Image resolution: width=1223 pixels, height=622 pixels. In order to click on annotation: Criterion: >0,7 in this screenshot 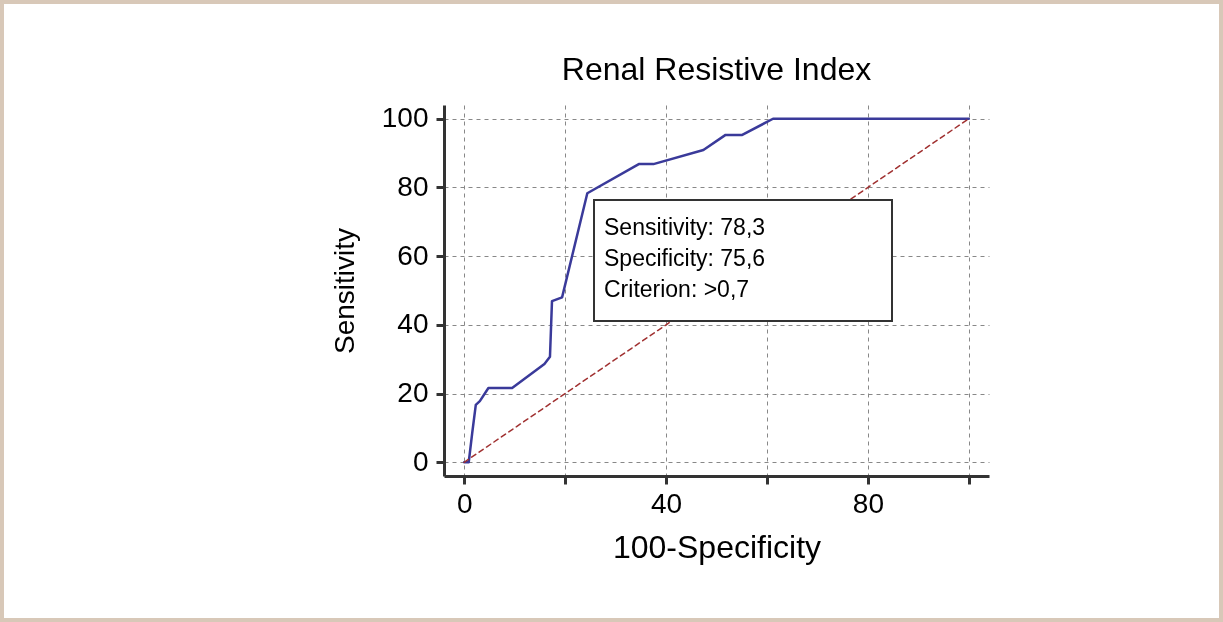, I will do `click(677, 289)`.